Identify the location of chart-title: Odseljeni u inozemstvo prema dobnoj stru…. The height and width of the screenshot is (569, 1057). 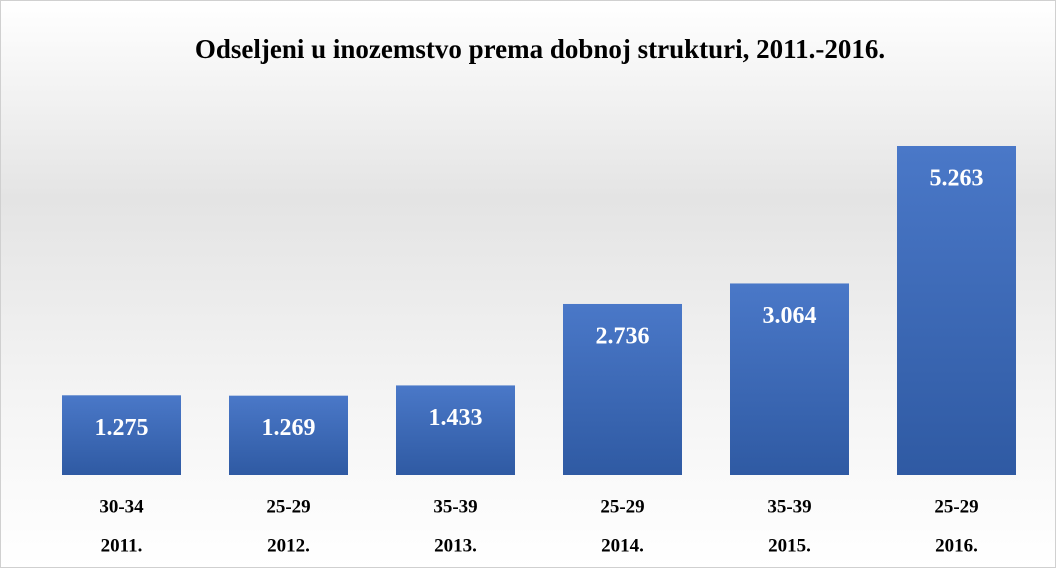
(540, 49).